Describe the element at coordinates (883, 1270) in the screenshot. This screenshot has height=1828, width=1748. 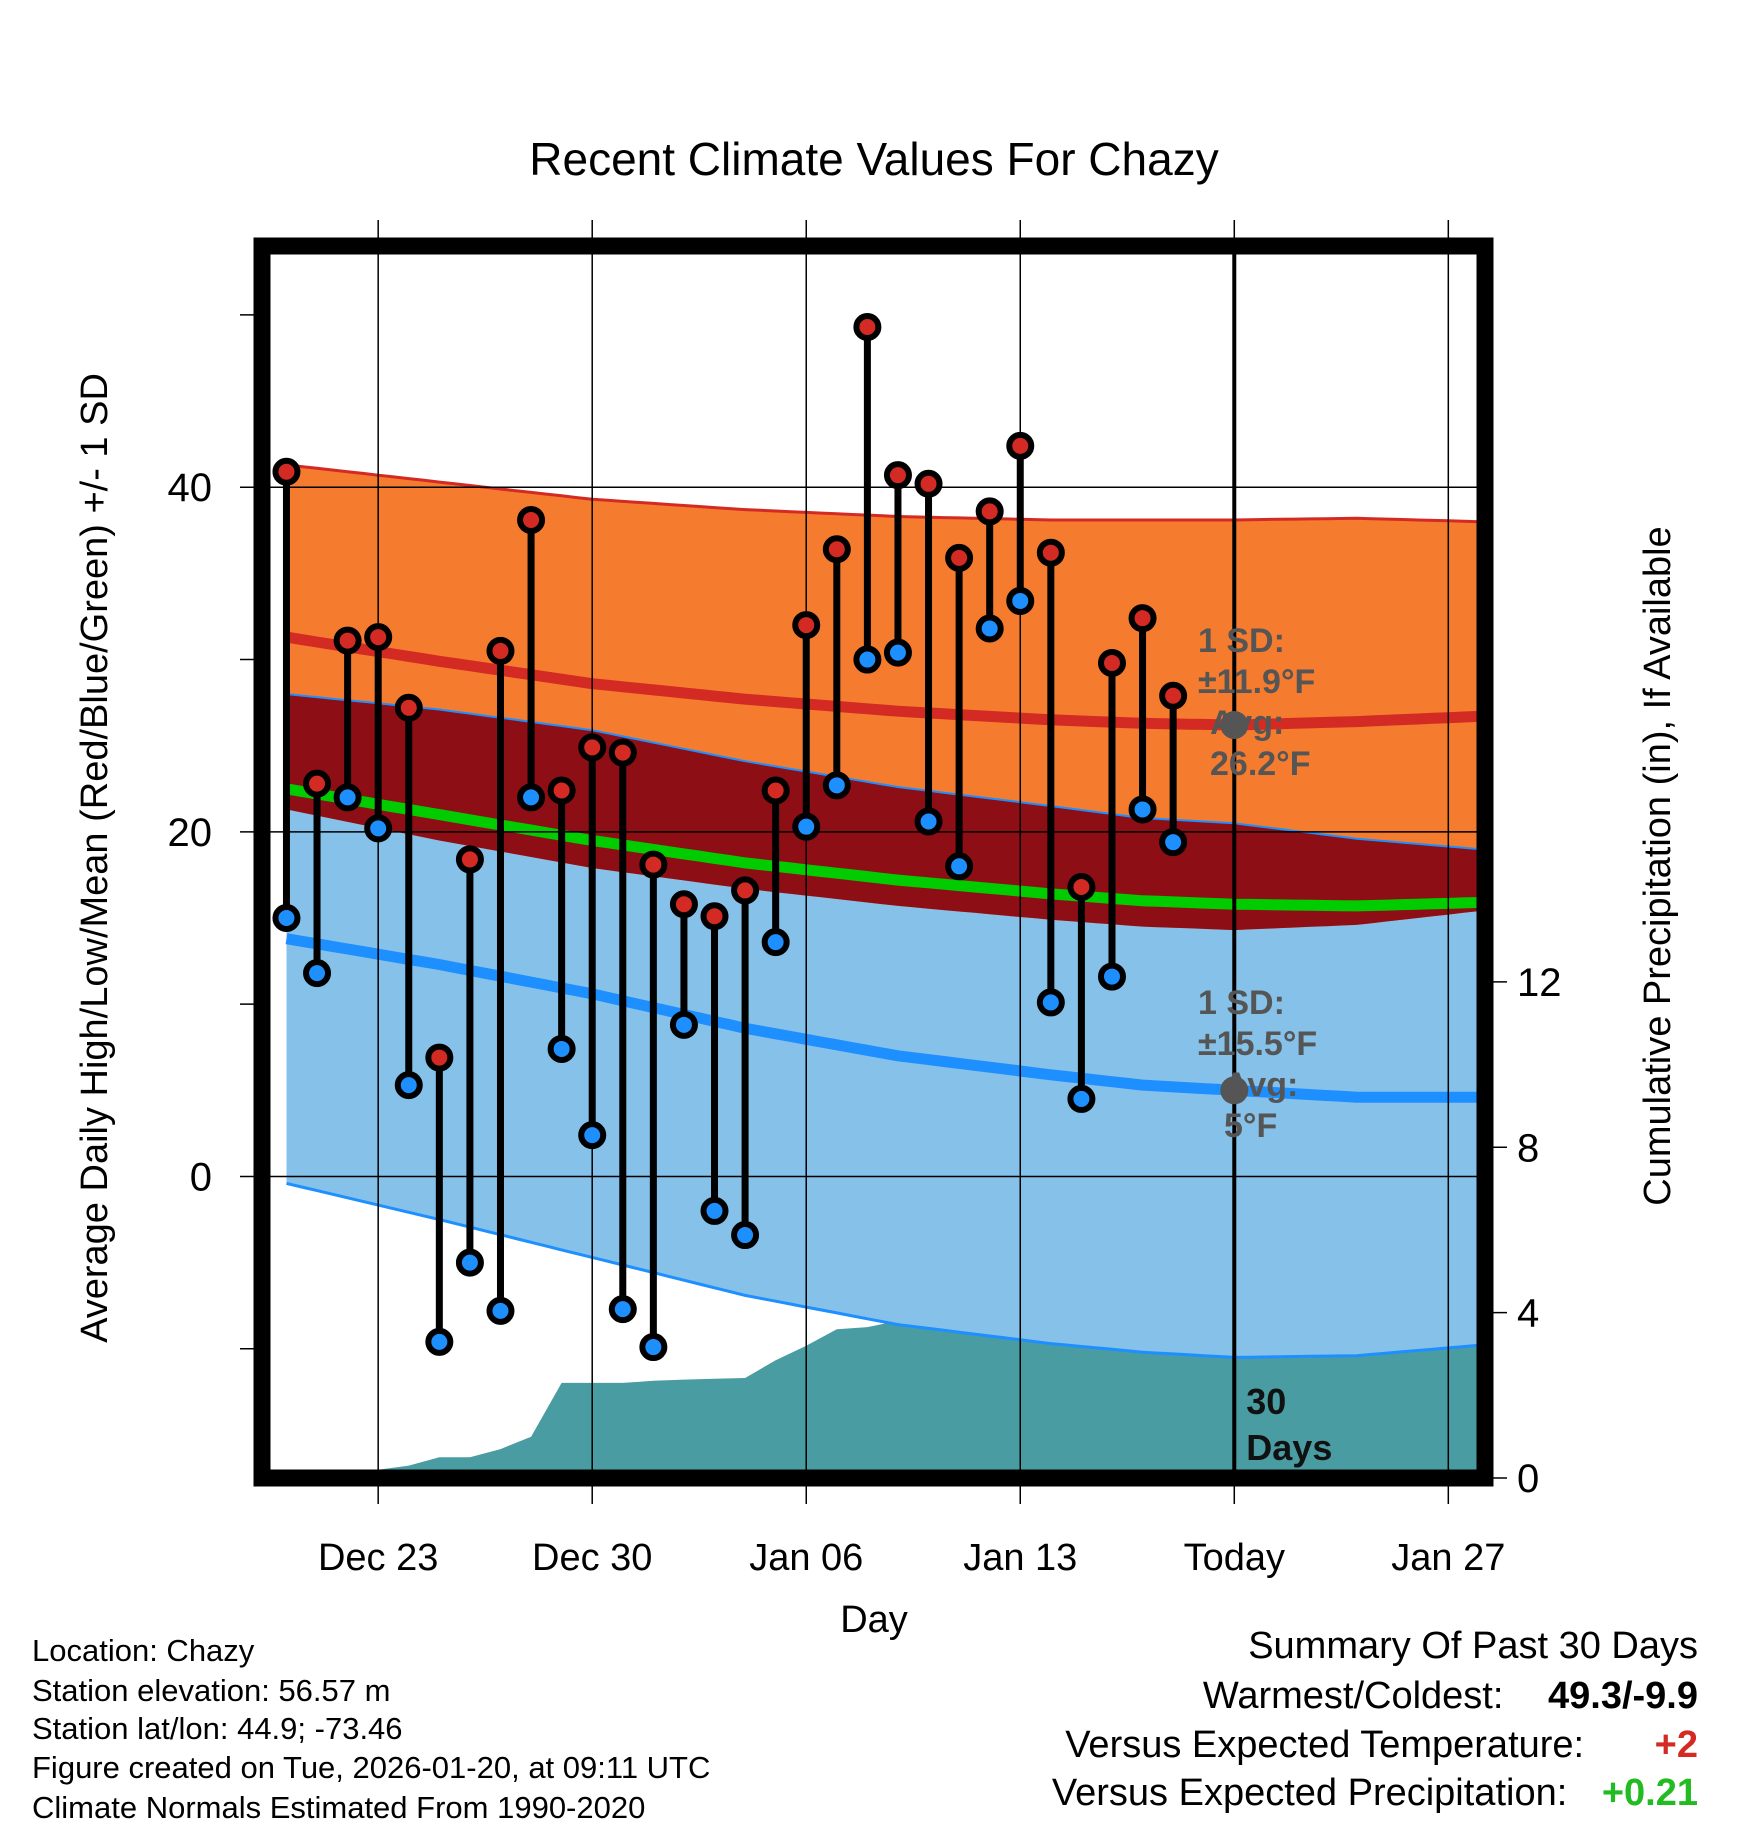
I see `low-sd-lower-line` at that location.